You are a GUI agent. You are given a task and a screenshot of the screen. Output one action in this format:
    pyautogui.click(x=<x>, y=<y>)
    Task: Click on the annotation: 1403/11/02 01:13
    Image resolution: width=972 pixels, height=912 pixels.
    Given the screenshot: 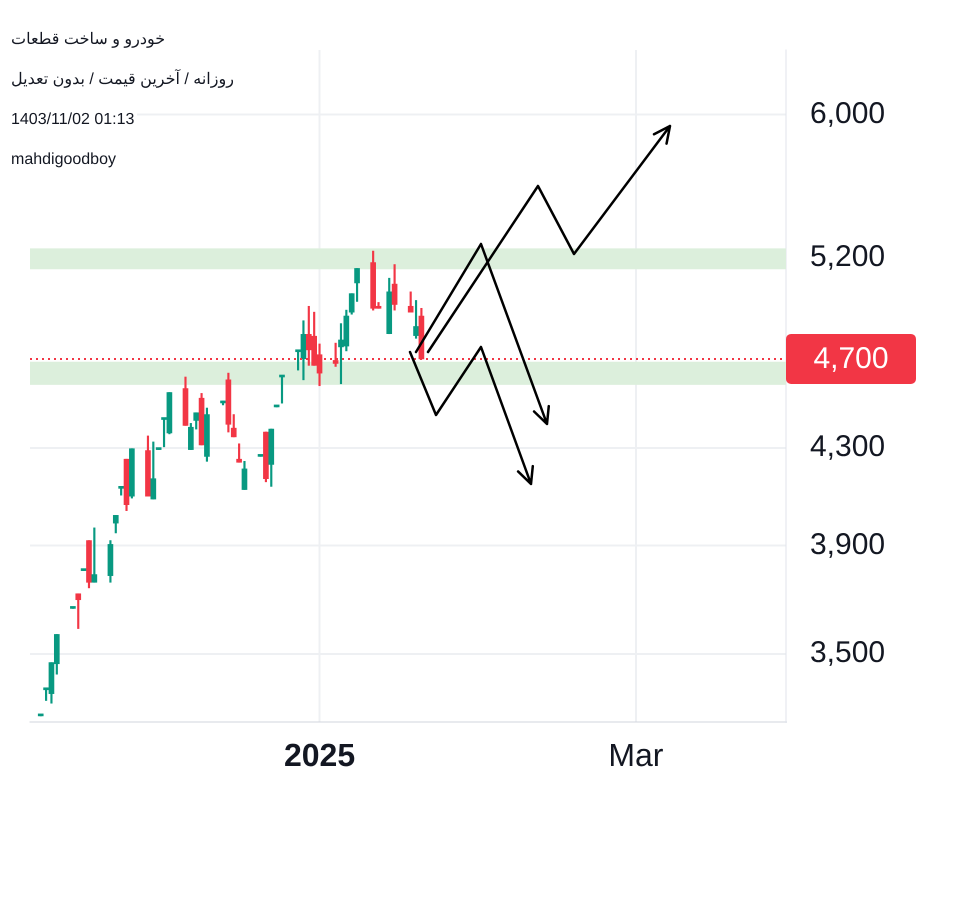 What is the action you would take?
    pyautogui.click(x=73, y=120)
    